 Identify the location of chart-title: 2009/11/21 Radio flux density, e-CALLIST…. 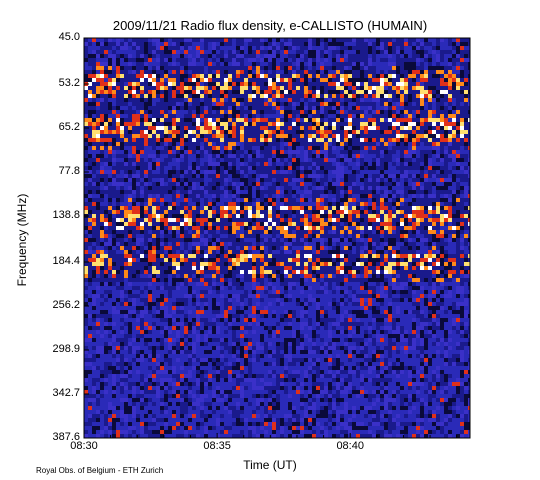
(270, 25).